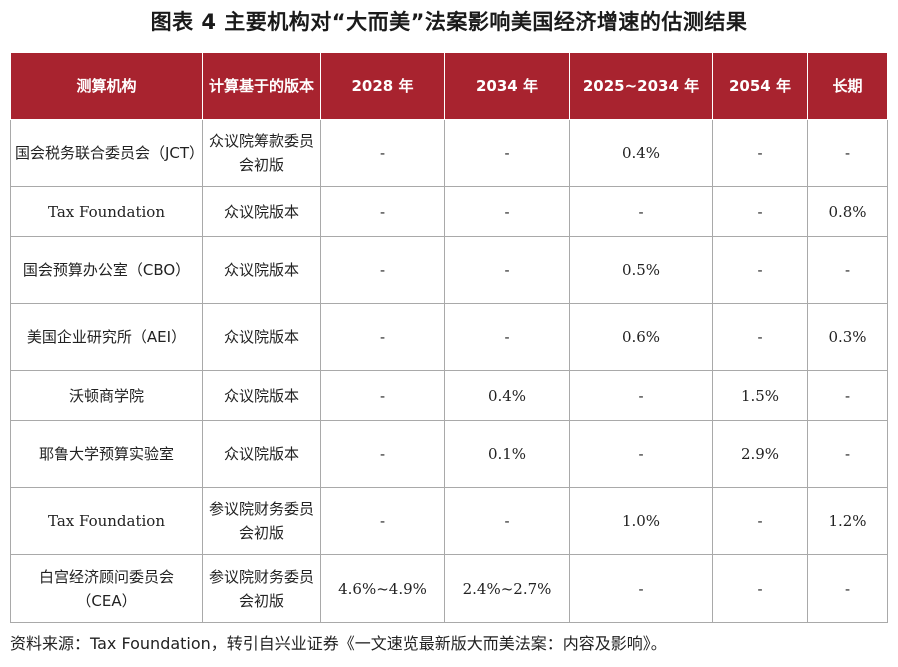  What do you see at coordinates (847, 211) in the screenshot?
I see `value-long-term-cell: 0.8%` at bounding box center [847, 211].